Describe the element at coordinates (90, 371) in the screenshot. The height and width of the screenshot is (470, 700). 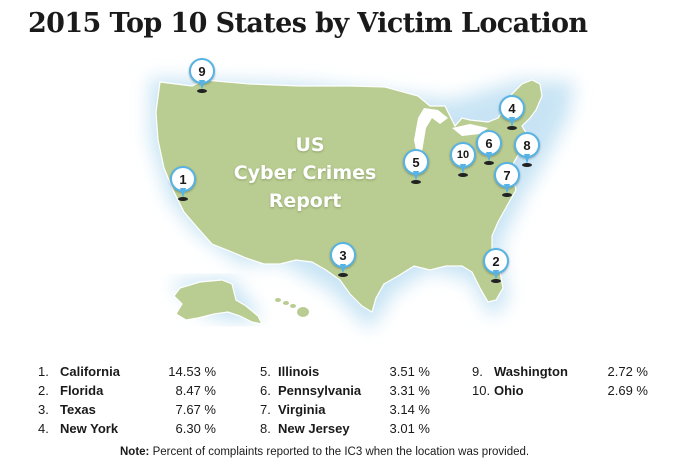
I see `rank-state: California` at that location.